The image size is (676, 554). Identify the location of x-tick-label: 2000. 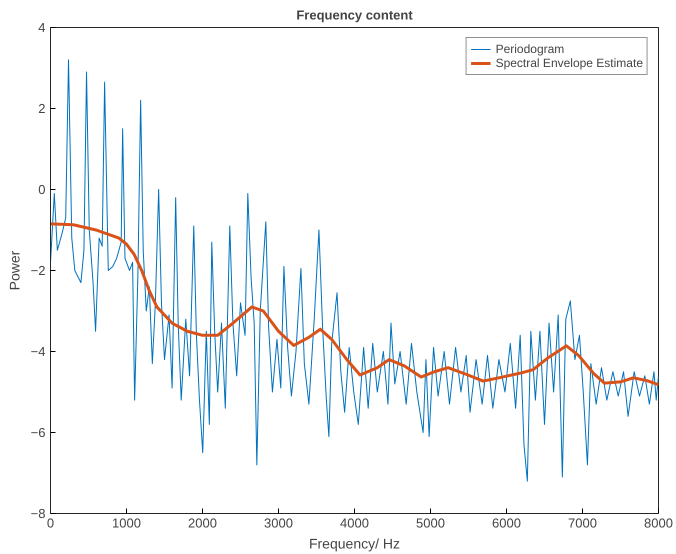
(202, 523).